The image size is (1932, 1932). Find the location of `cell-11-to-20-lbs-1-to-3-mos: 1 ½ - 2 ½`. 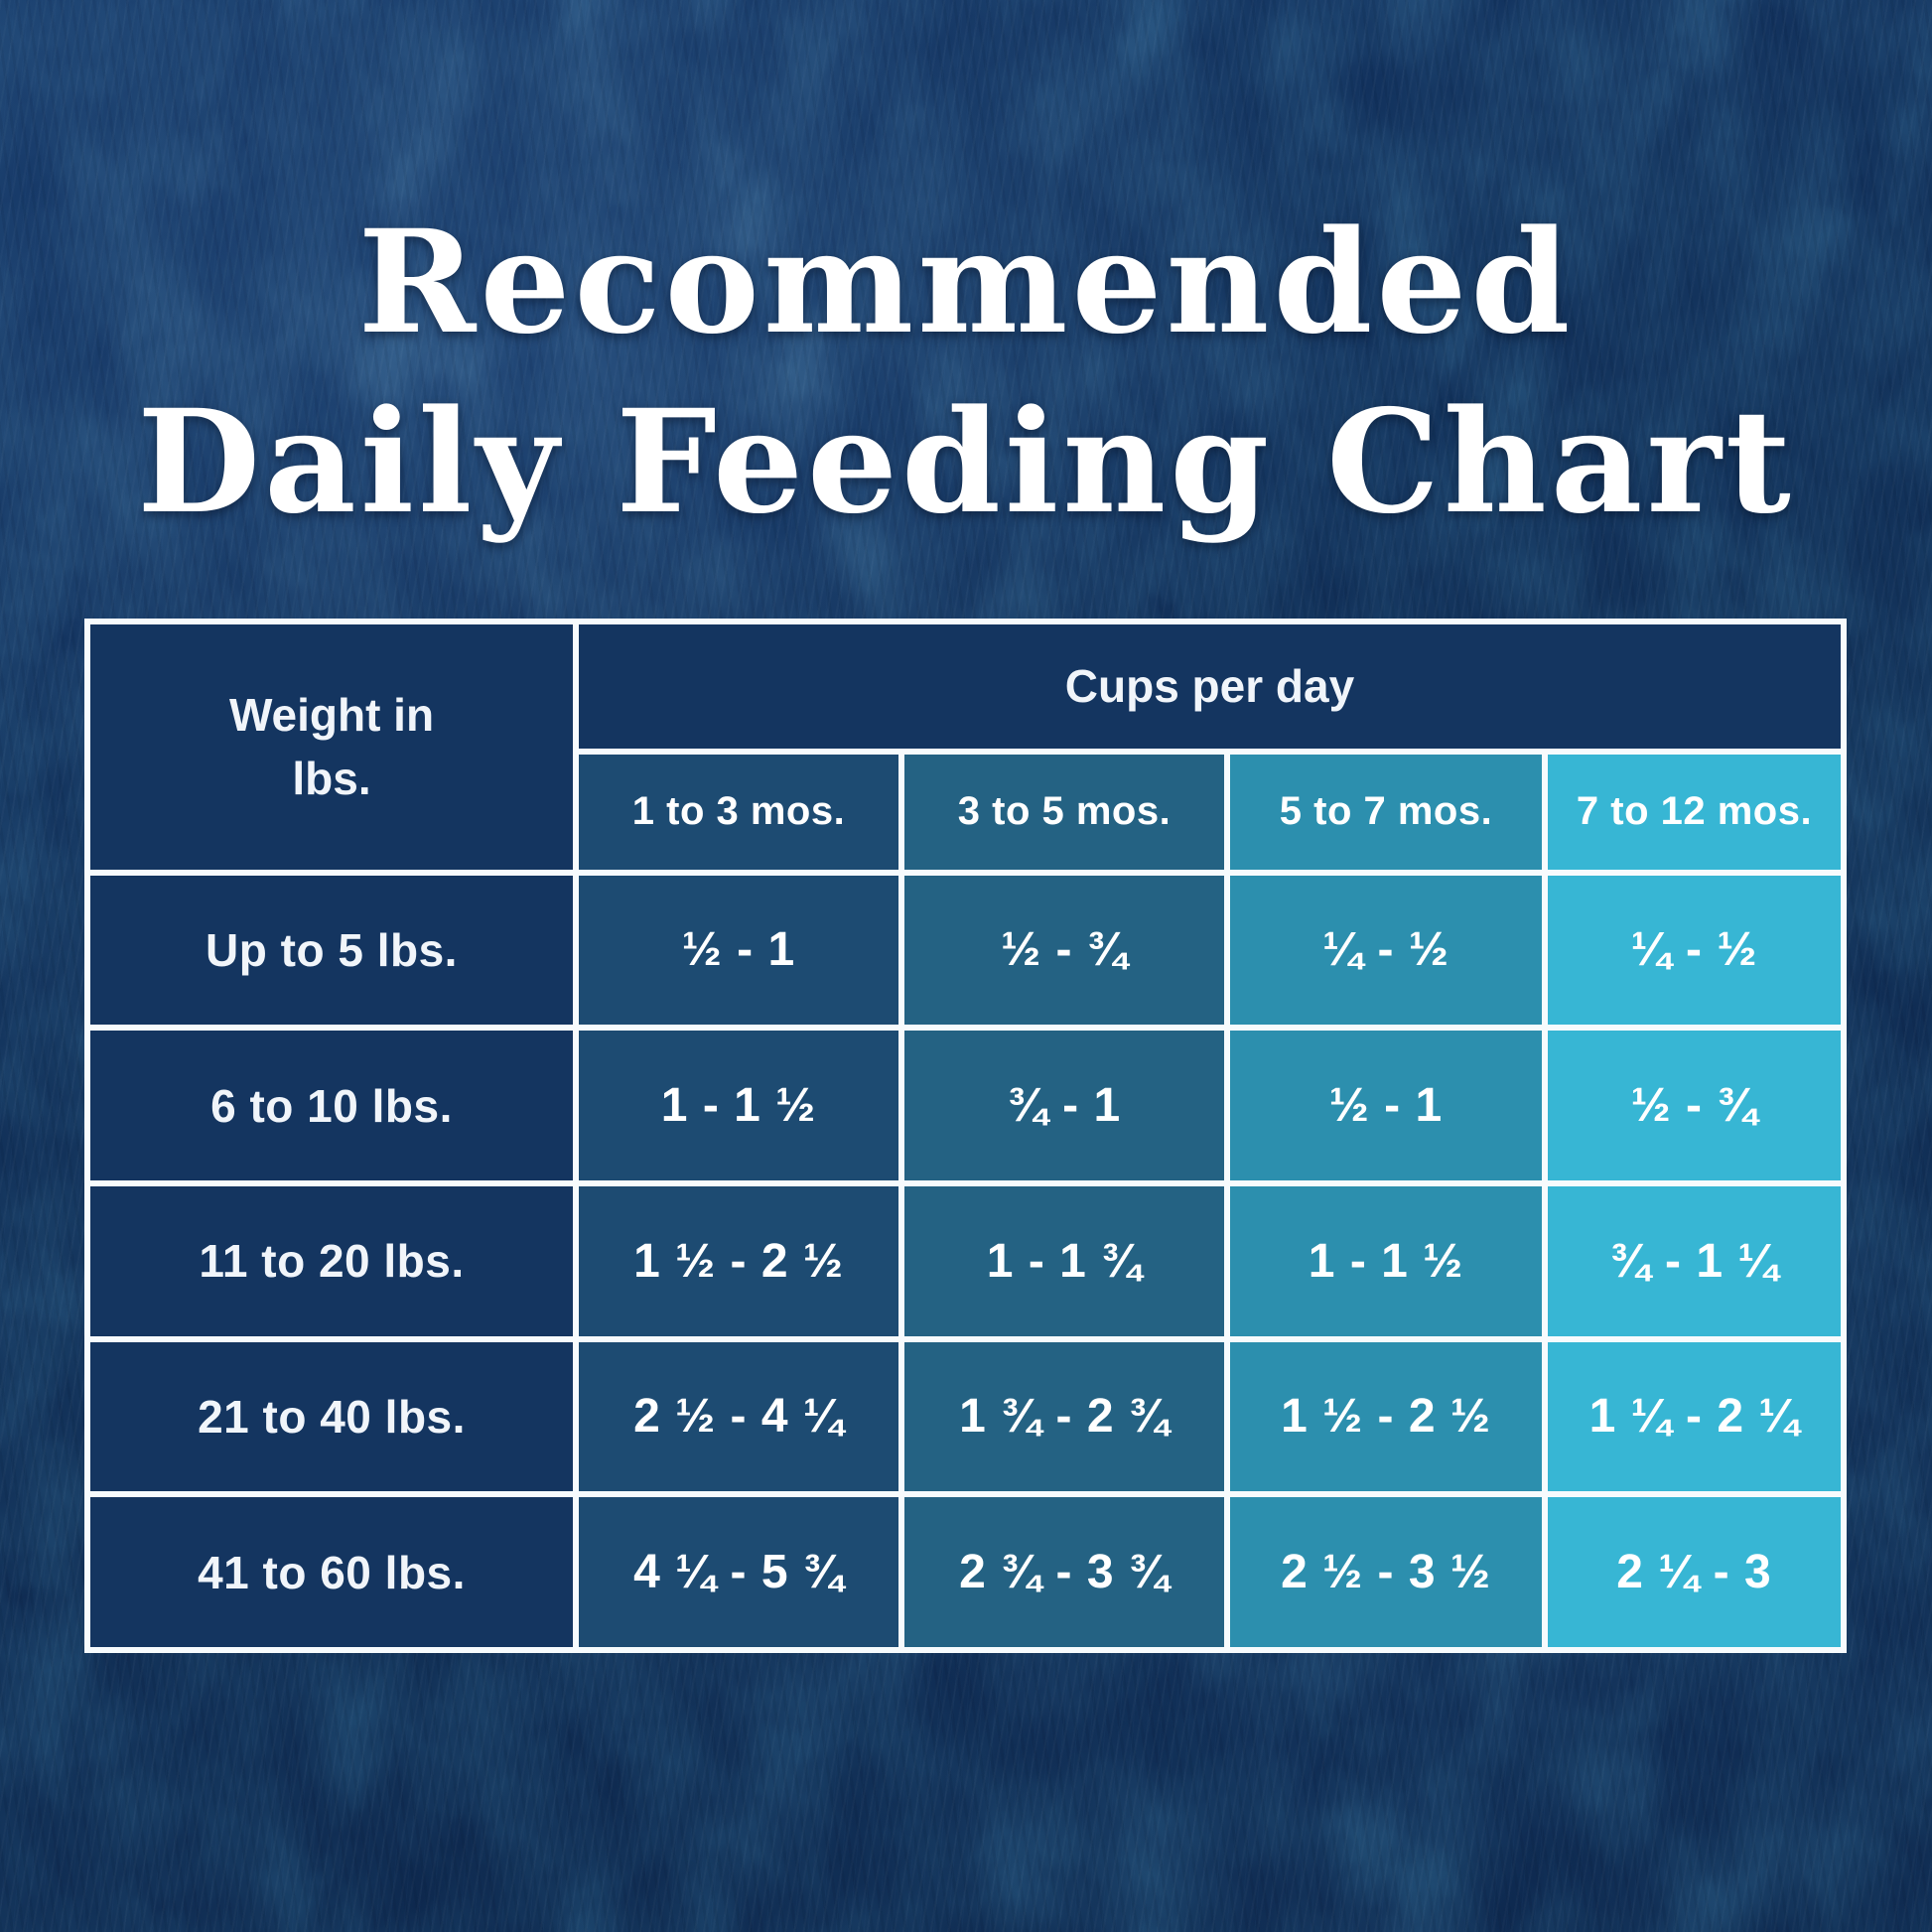

cell-11-to-20-lbs-1-to-3-mos: 1 ½ - 2 ½ is located at coordinates (739, 1260).